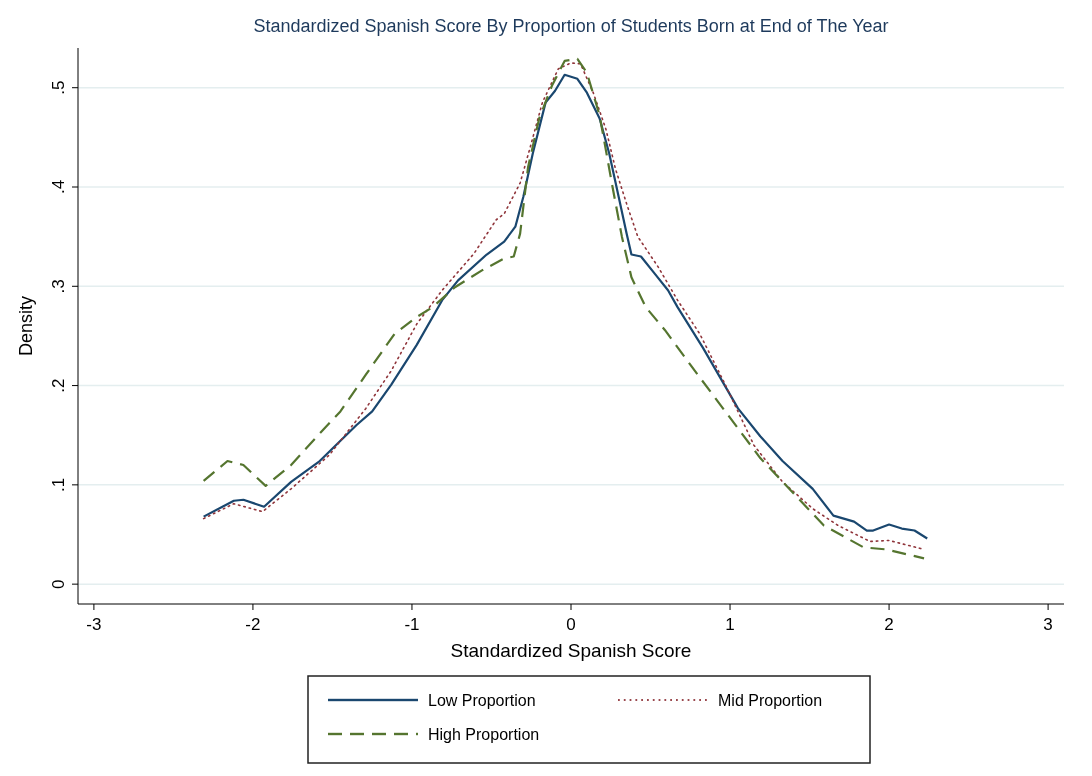 The height and width of the screenshot is (776, 1092). I want to click on x-tick-label: 2, so click(889, 624).